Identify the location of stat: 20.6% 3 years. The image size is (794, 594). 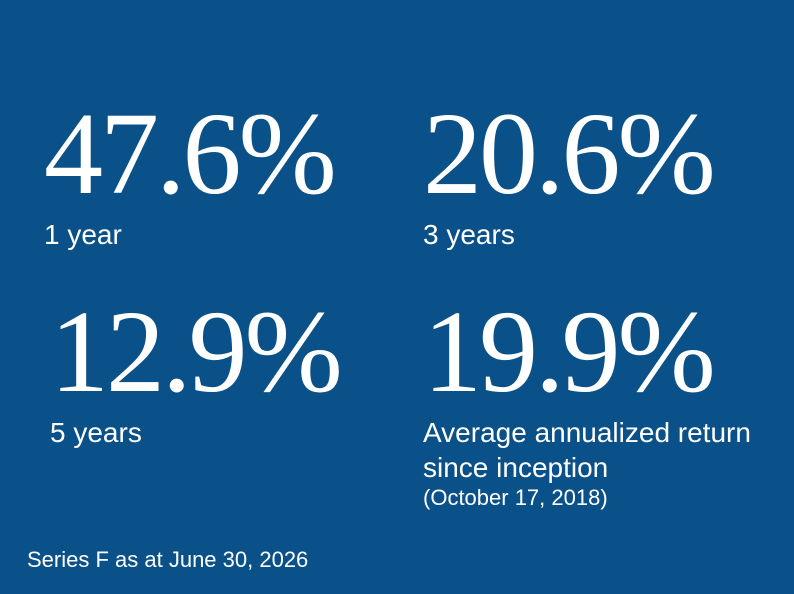
(569, 170).